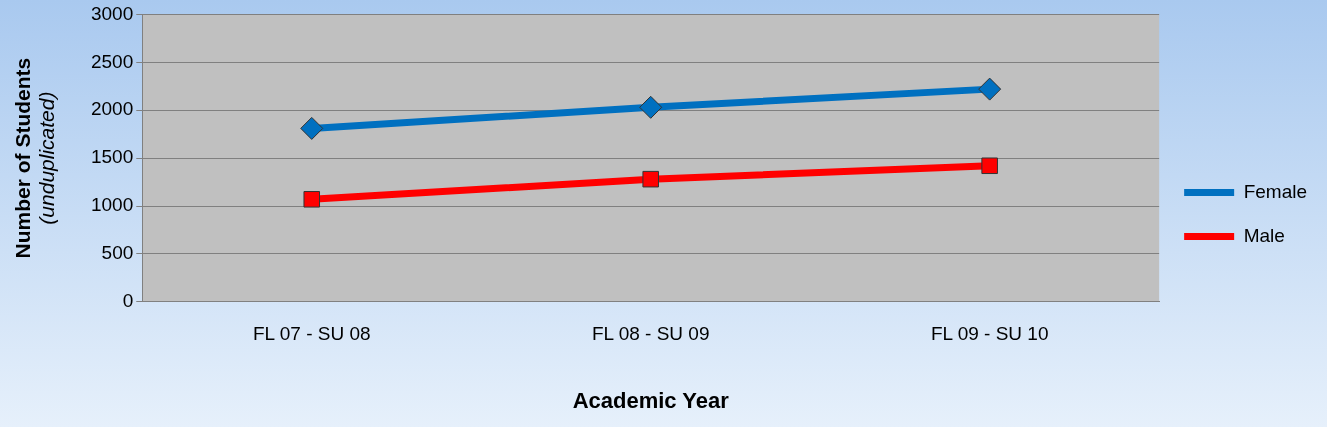 This screenshot has width=1327, height=427. What do you see at coordinates (112, 13) in the screenshot?
I see `y-tick-label: 3000` at bounding box center [112, 13].